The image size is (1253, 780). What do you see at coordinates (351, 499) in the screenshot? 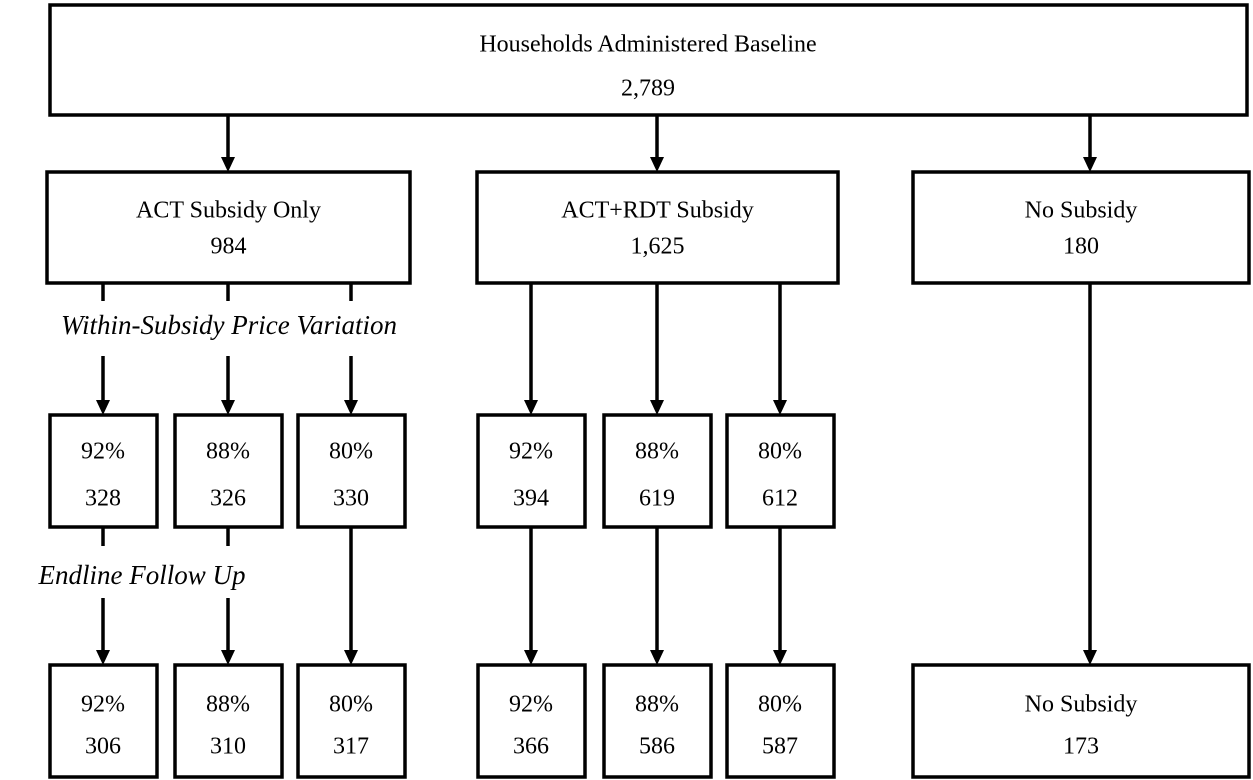
I see `group-baseline: 330` at bounding box center [351, 499].